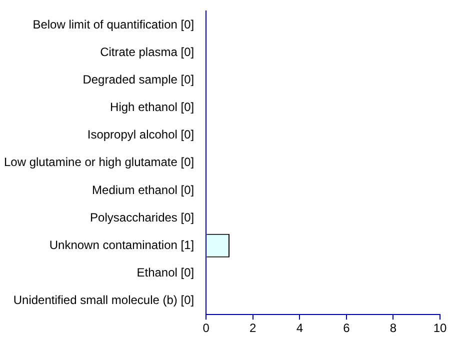 Image resolution: width=450 pixels, height=342 pixels. I want to click on x-tick-label: 10, so click(440, 328).